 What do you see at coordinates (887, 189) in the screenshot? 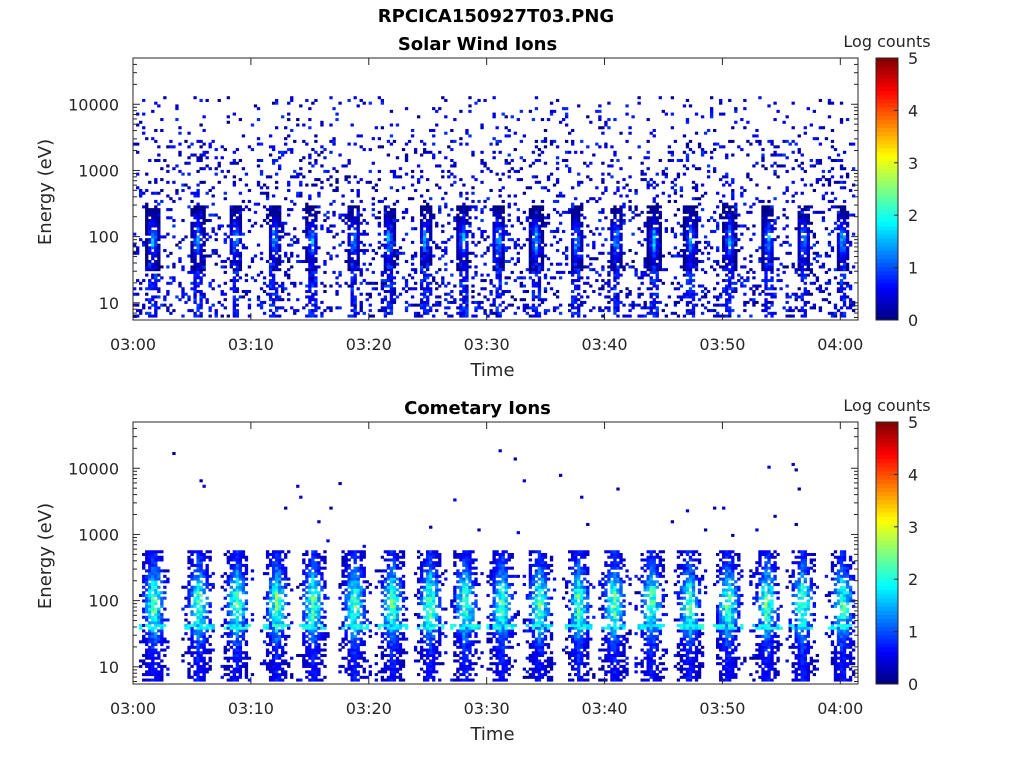
I see `colorbar-frame` at bounding box center [887, 189].